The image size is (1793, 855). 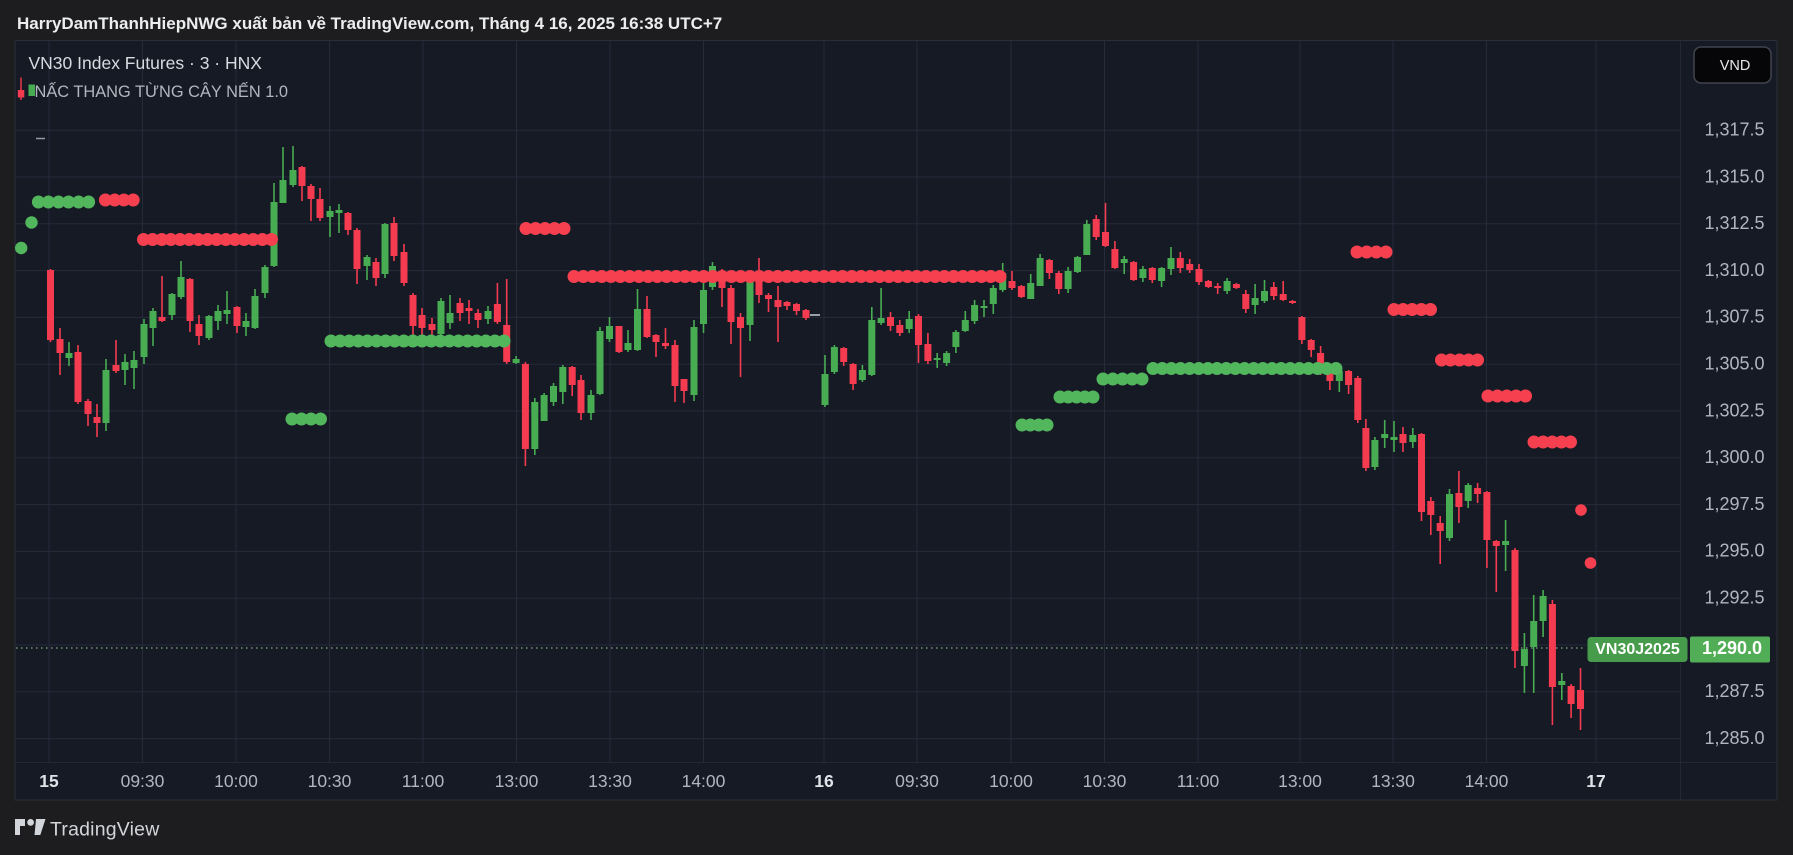 I want to click on svg-text: 1,290.0, so click(x=1732, y=648).